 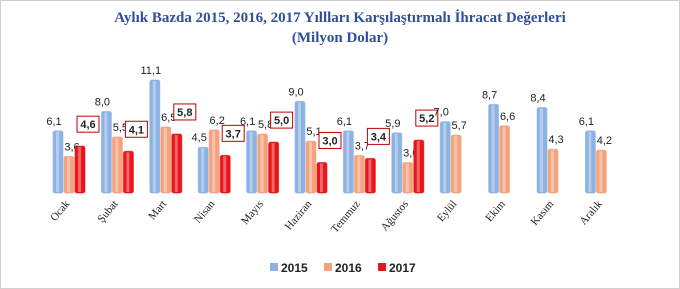 What do you see at coordinates (199, 138) in the screenshot?
I see `value-label: 4,5` at bounding box center [199, 138].